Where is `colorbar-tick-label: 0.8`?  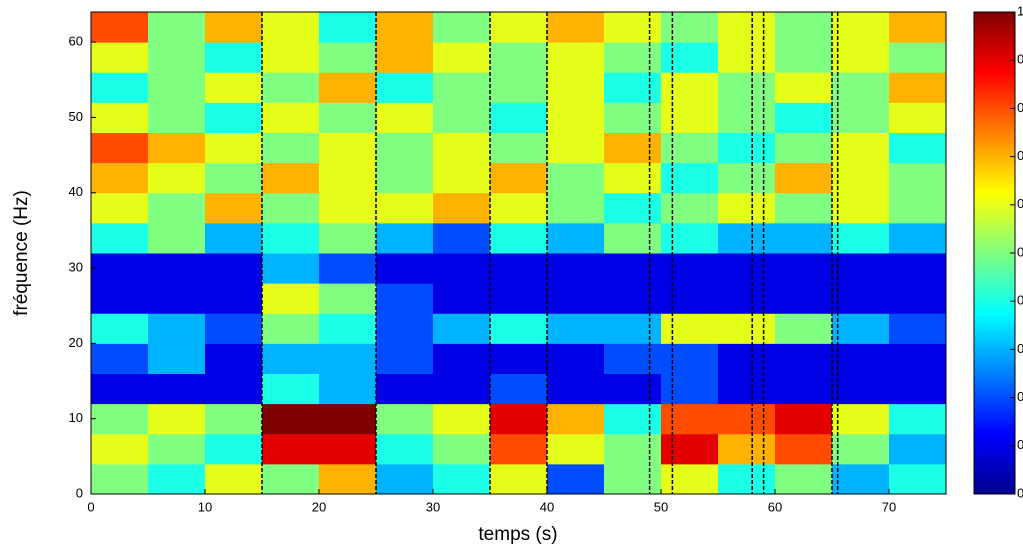 colorbar-tick-label: 0.8 is located at coordinates (1020, 107).